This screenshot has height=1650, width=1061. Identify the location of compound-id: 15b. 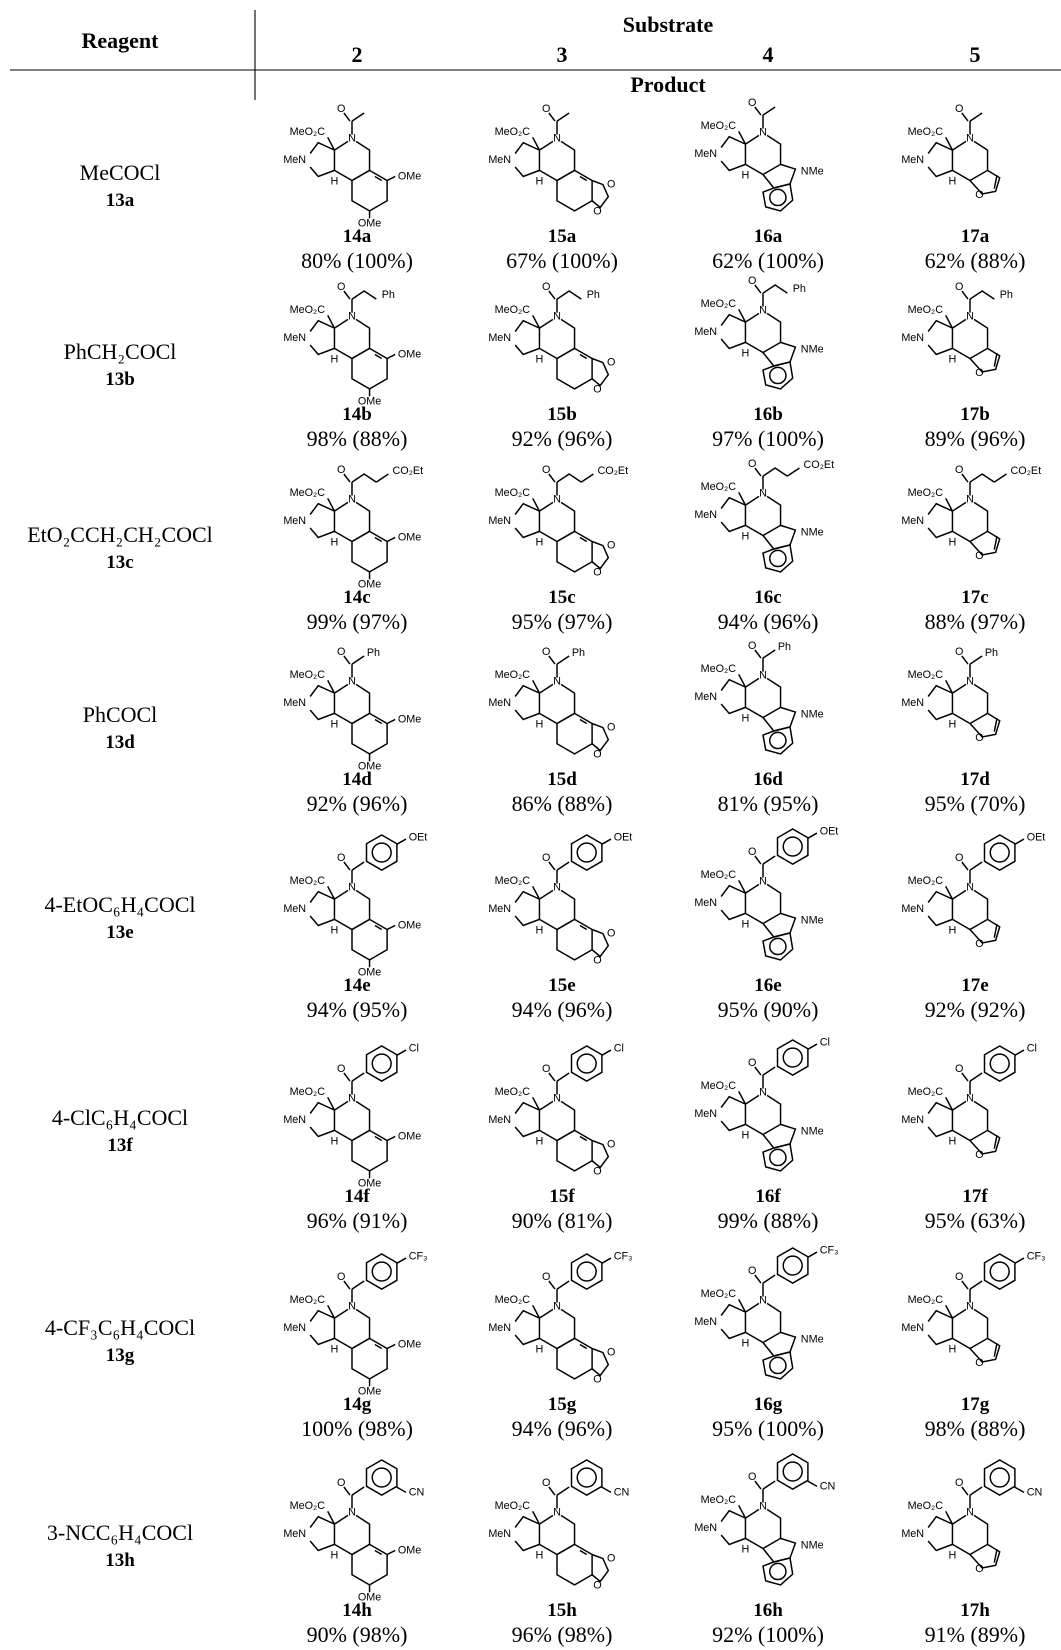
(562, 414).